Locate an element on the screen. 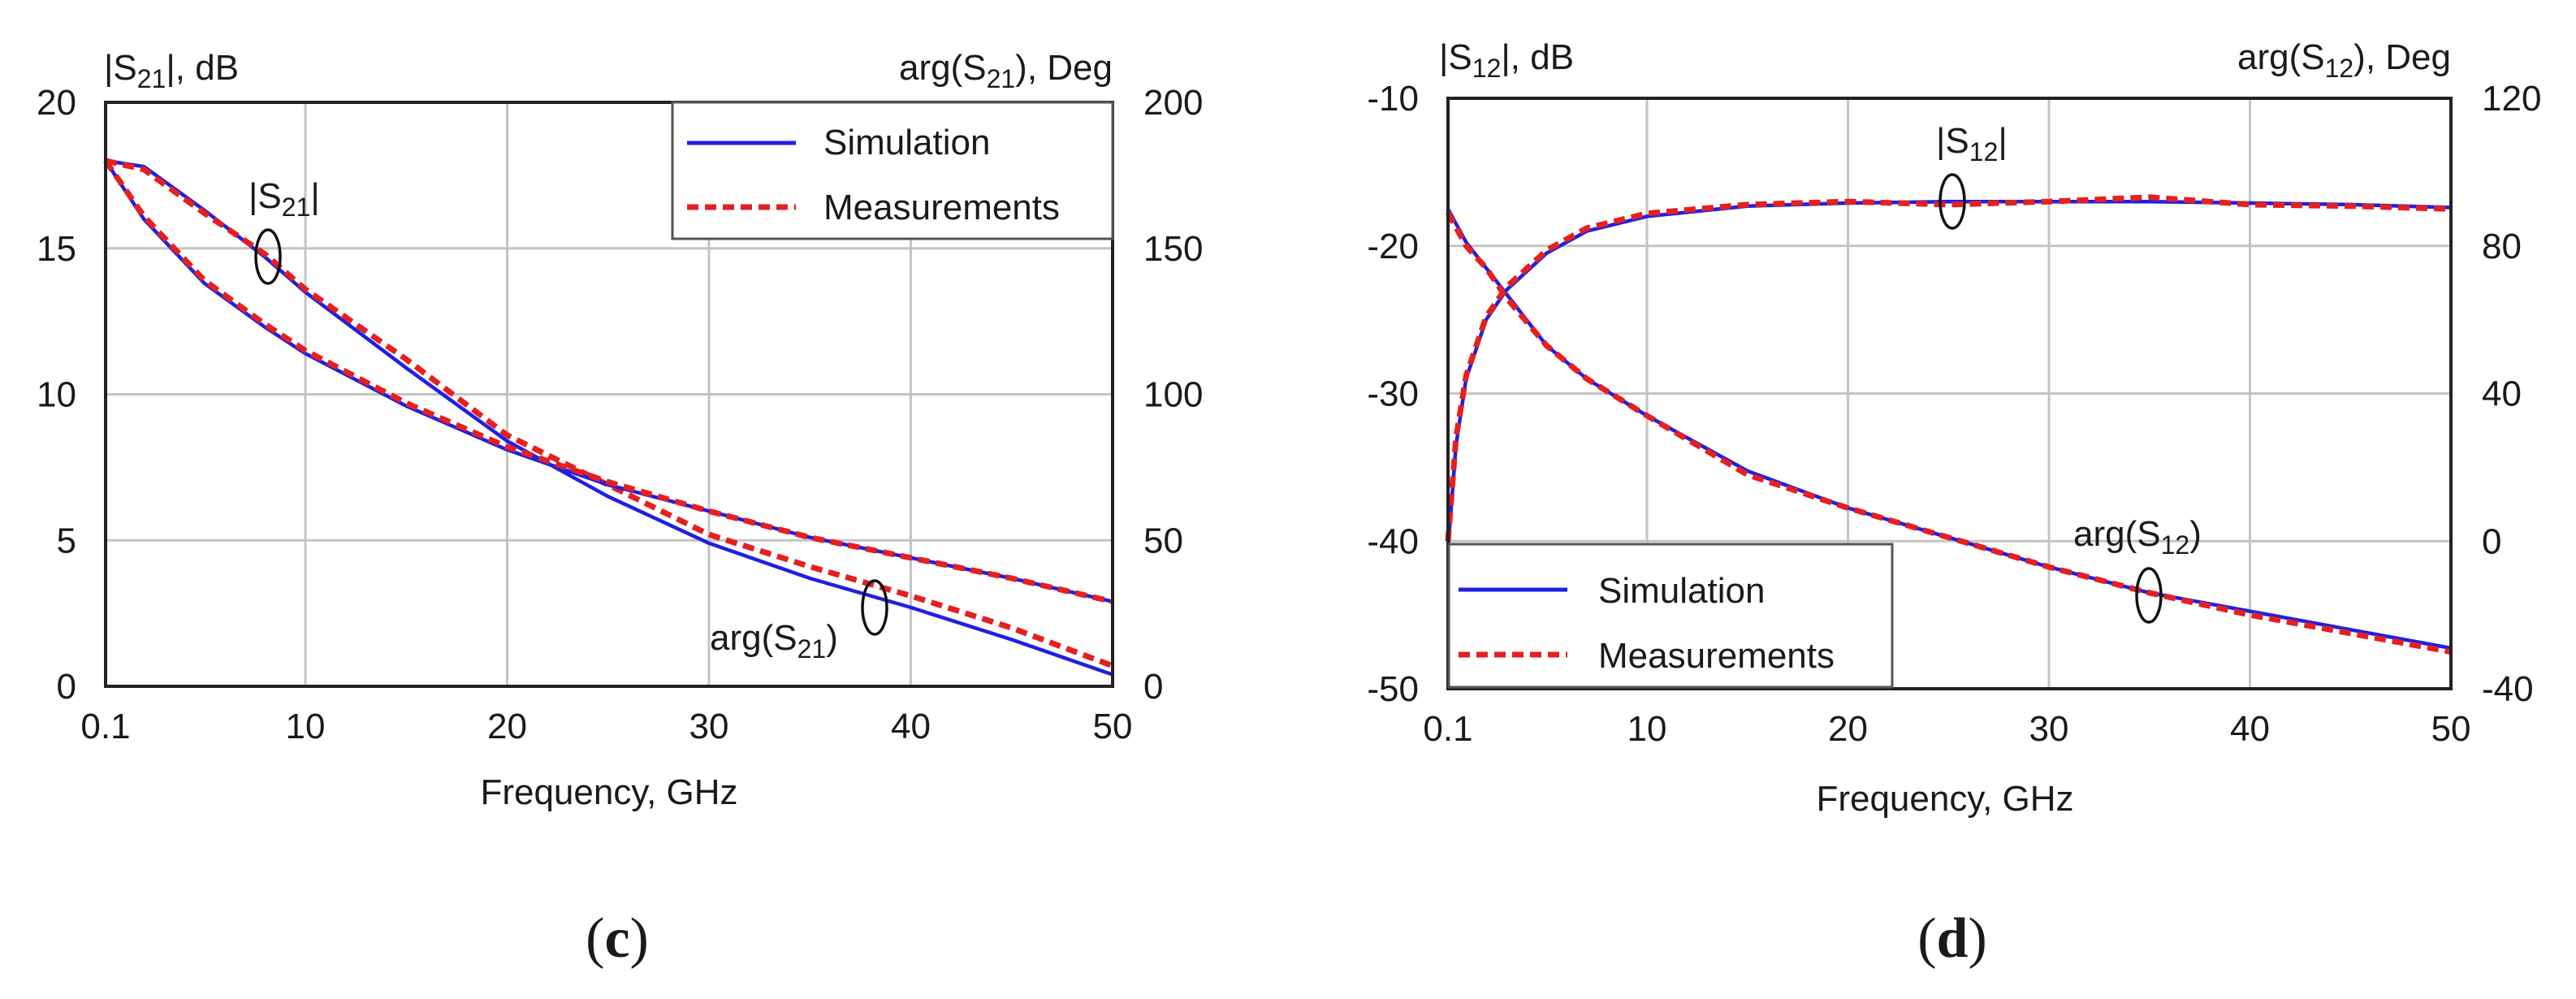 The image size is (2576, 999). left-tick-label: 10 is located at coordinates (57, 395).